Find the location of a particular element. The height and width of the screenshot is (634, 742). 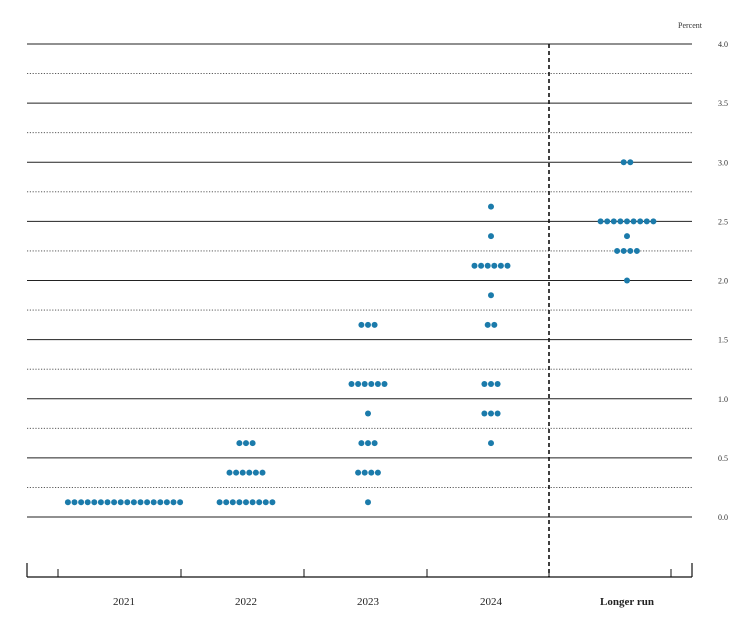

y-tick-label: 1.0 is located at coordinates (723, 399).